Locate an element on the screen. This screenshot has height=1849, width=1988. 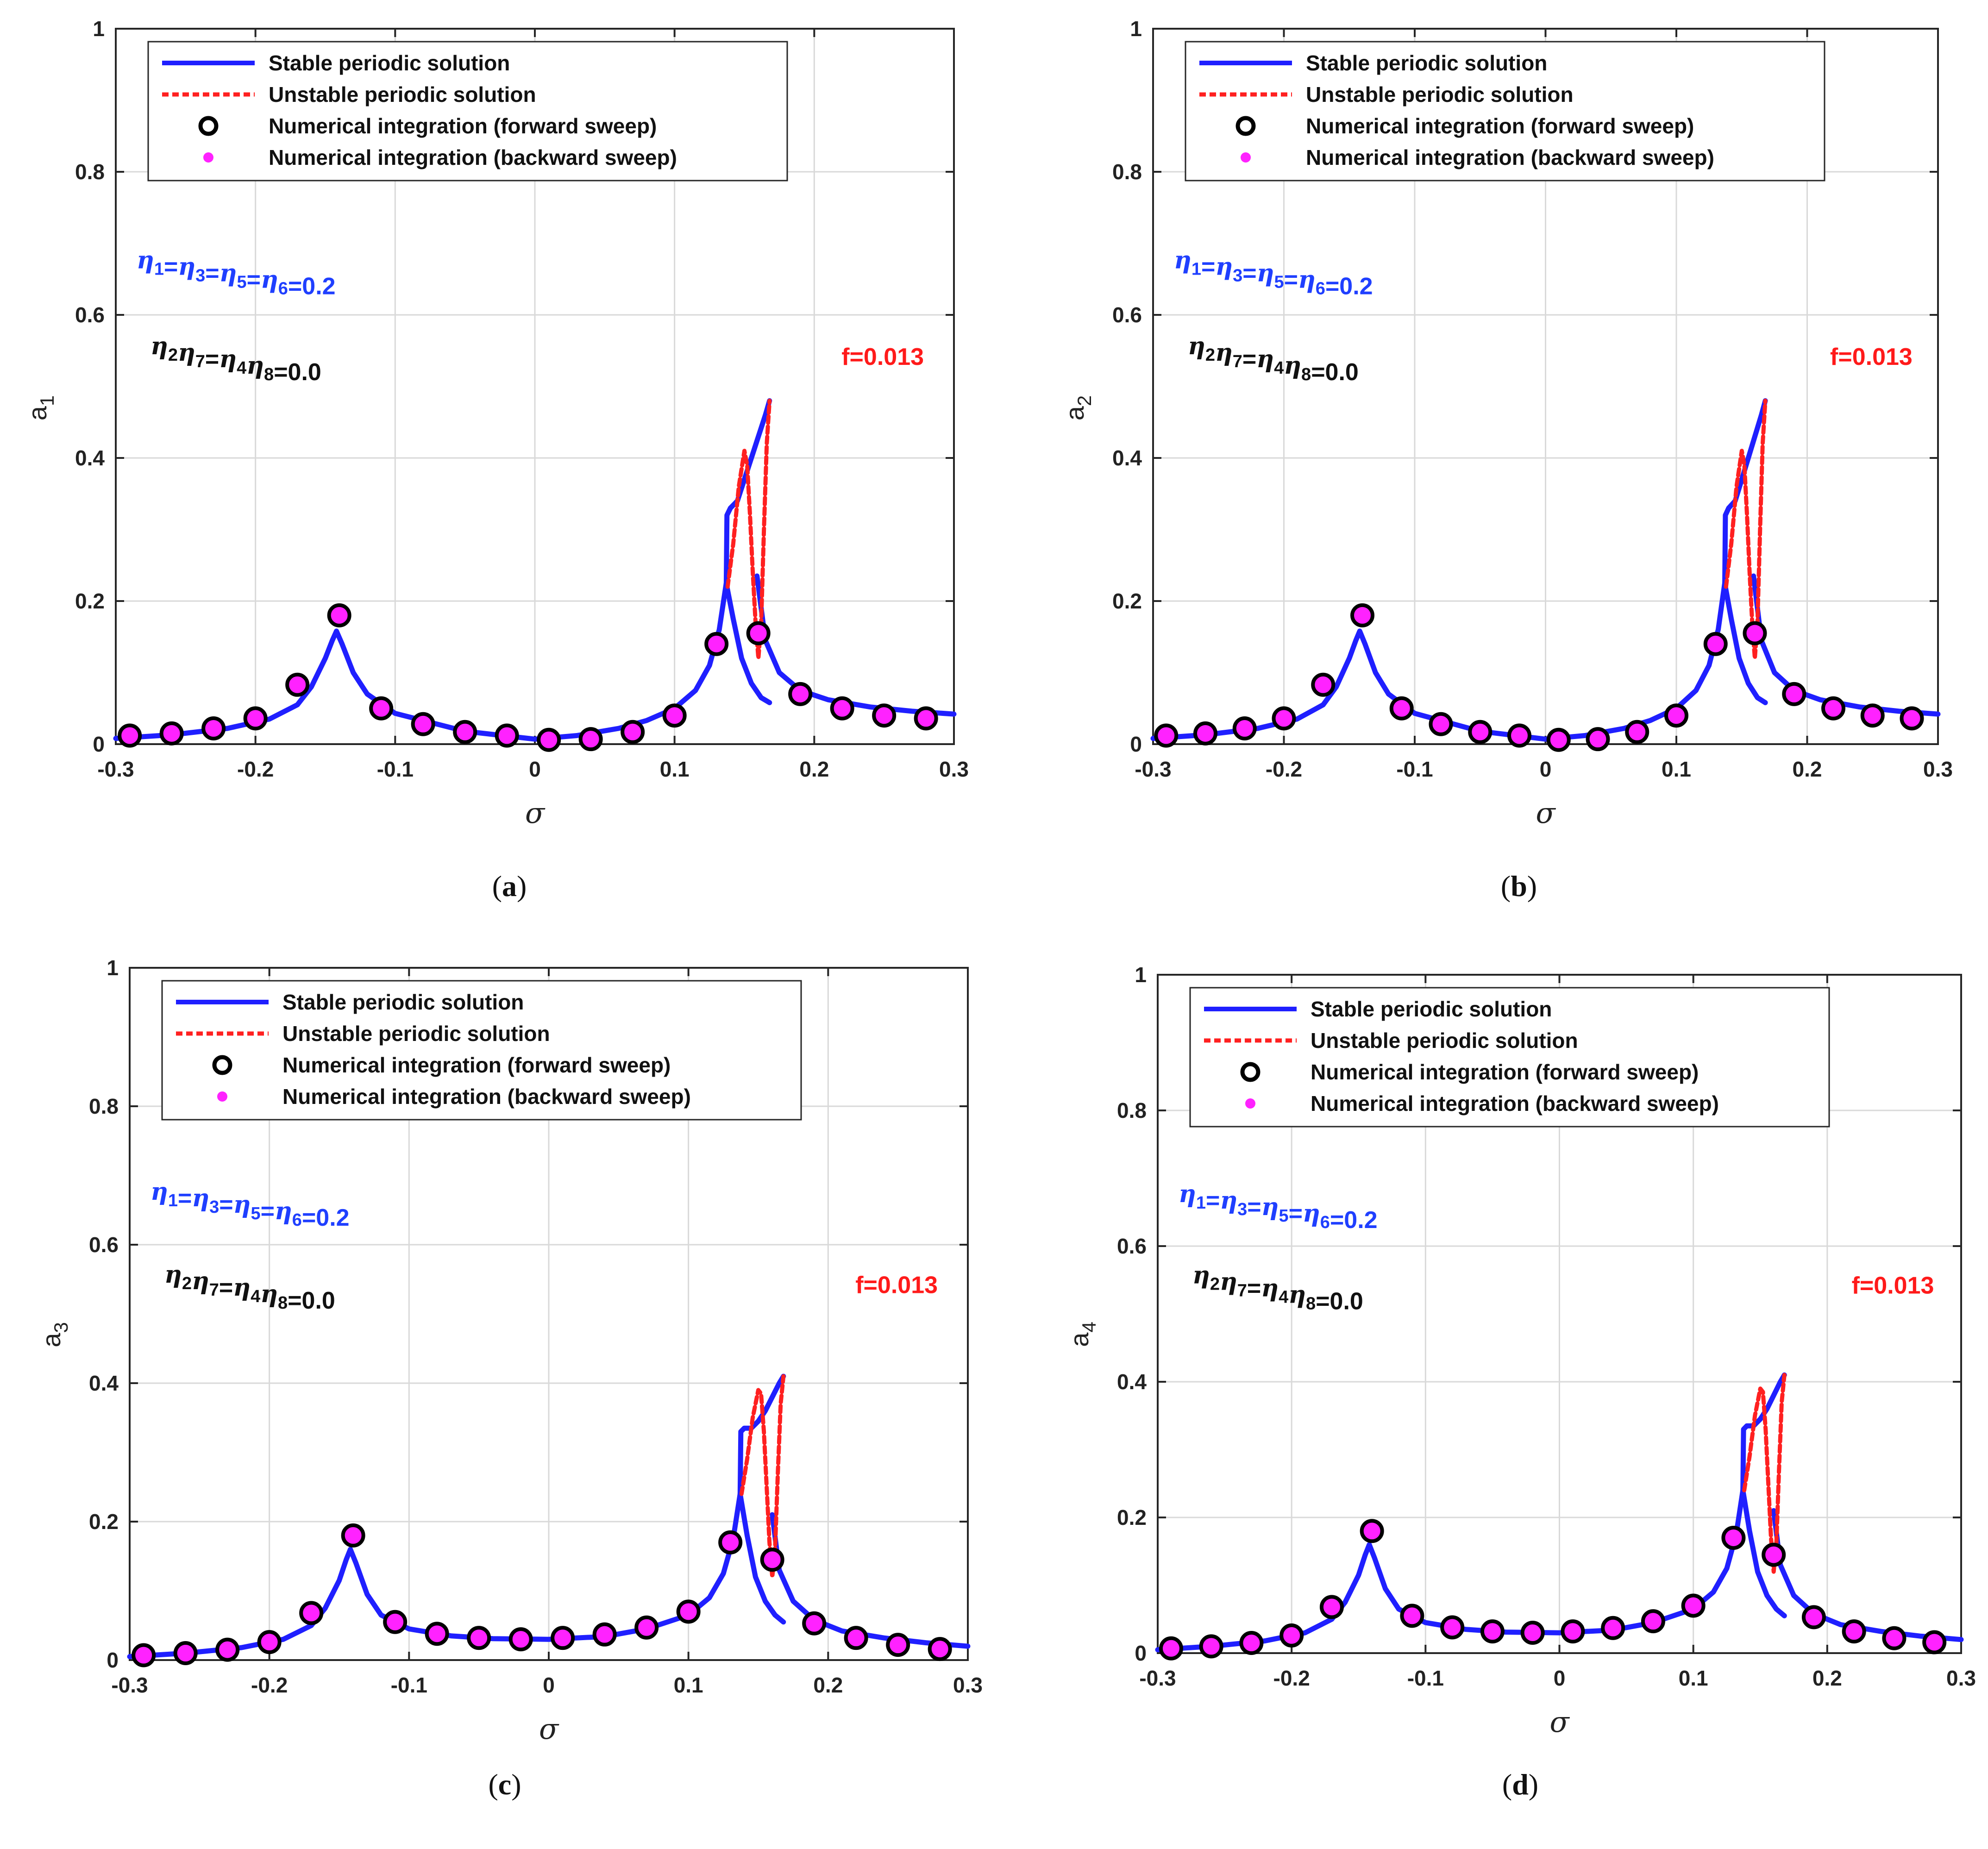
y-tick-label: 0.4 is located at coordinates (104, 1383).